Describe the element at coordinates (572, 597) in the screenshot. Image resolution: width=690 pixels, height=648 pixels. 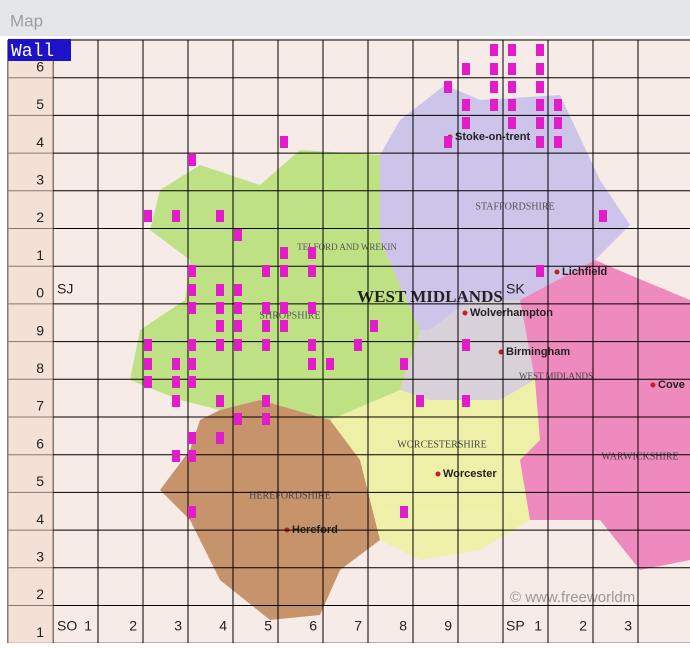
I see `map-credit: © www.freeworldm` at that location.